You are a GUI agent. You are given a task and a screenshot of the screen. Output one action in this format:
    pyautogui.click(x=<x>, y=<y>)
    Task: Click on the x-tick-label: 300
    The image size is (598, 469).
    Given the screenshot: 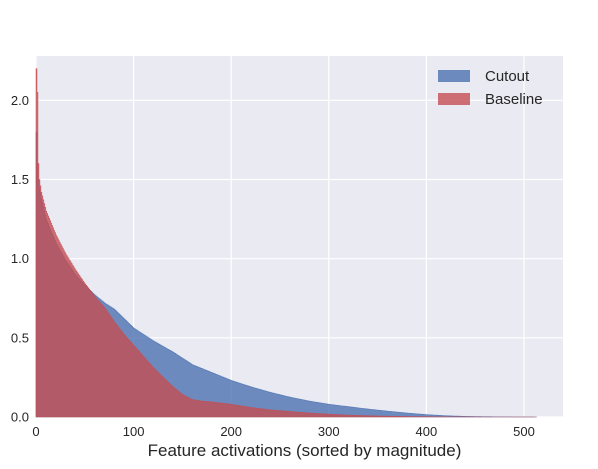 What is the action you would take?
    pyautogui.click(x=329, y=431)
    